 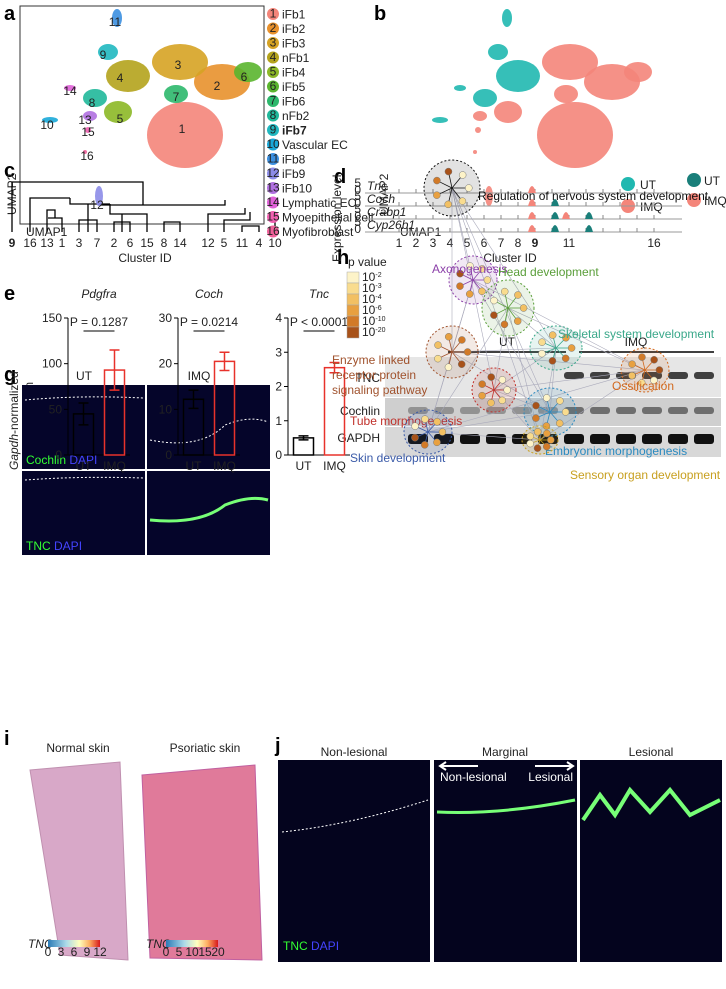 What do you see at coordinates (77, 748) in the screenshot?
I see `sample-label: Normal skin` at bounding box center [77, 748].